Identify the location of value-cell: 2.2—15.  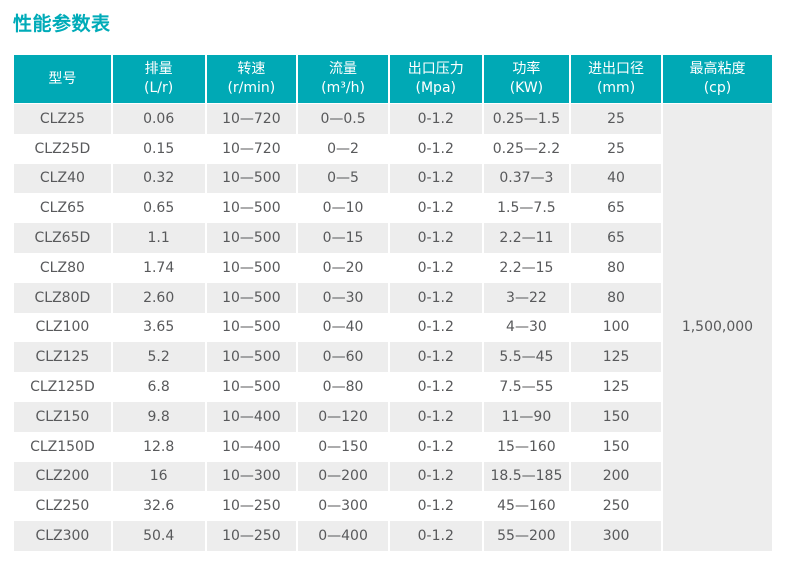
(526, 267).